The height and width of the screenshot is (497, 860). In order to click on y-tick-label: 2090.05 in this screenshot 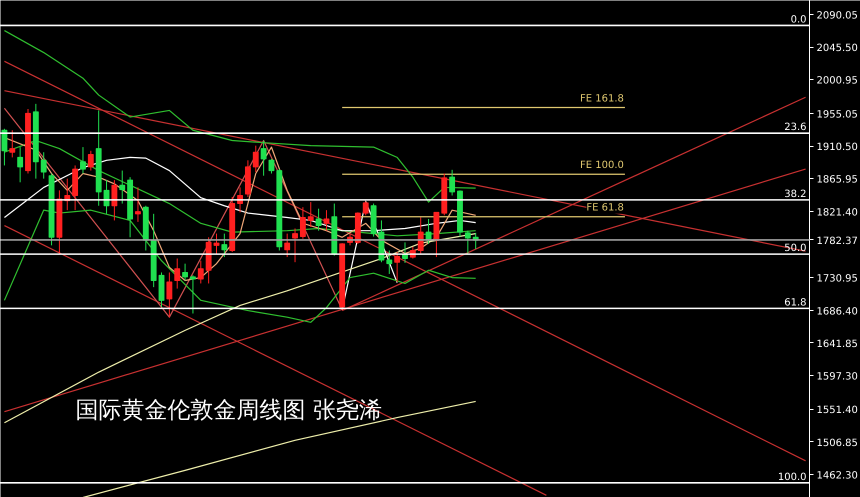, I will do `click(837, 16)`.